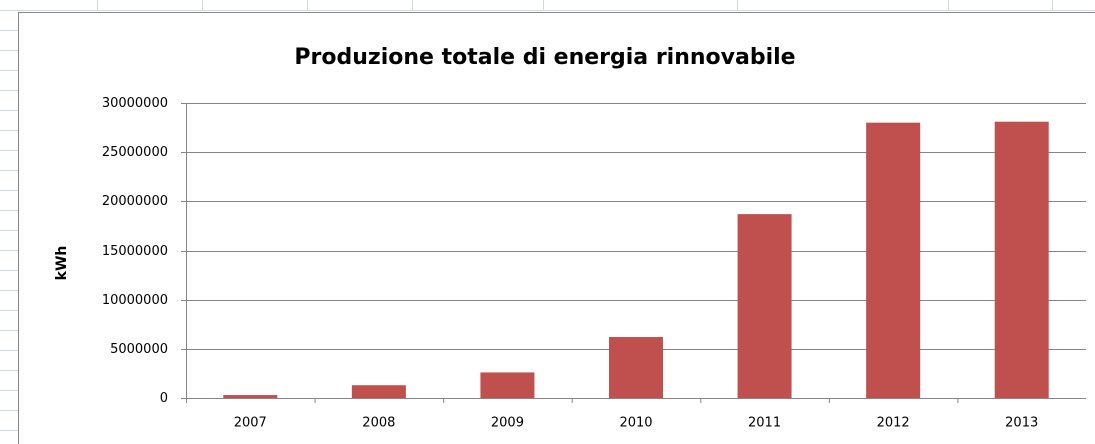  What do you see at coordinates (378, 423) in the screenshot?
I see `x-tick-label: 2008` at bounding box center [378, 423].